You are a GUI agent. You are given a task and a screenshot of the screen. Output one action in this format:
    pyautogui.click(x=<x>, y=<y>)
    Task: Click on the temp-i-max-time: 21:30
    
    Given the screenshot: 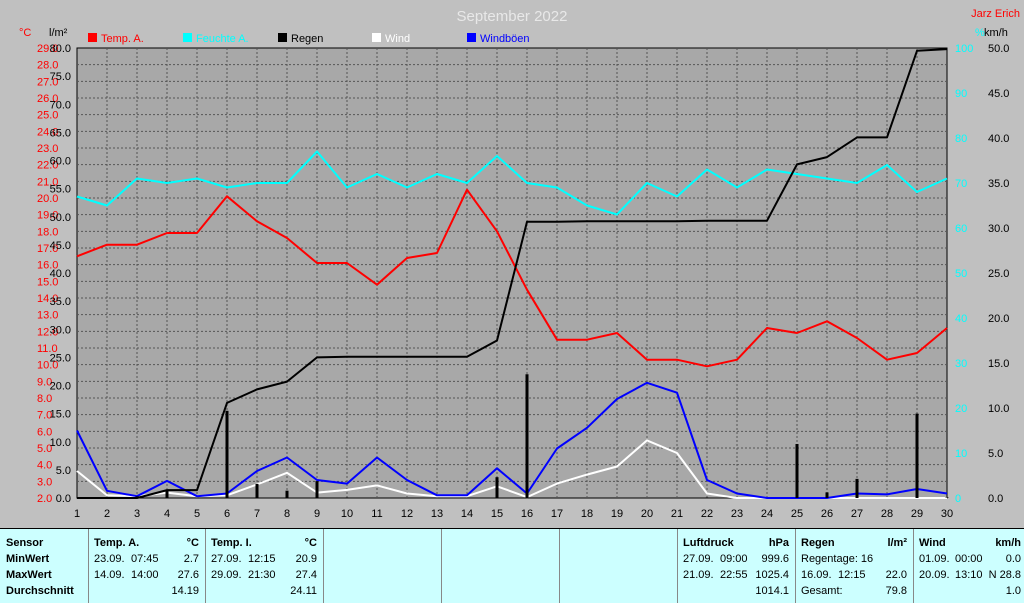 What is the action you would take?
    pyautogui.click(x=262, y=575)
    